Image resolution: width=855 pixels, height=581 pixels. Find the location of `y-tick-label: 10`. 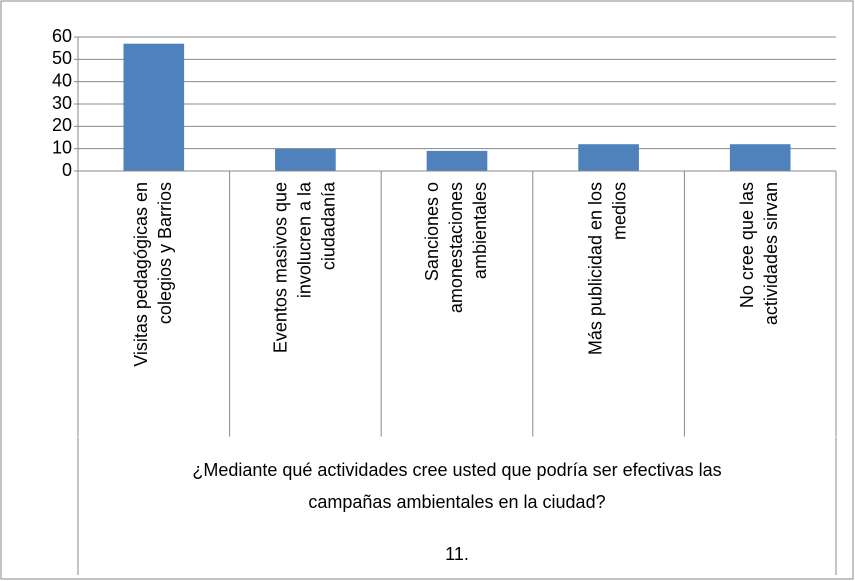

y-tick-label: 10 is located at coordinates (62, 147).